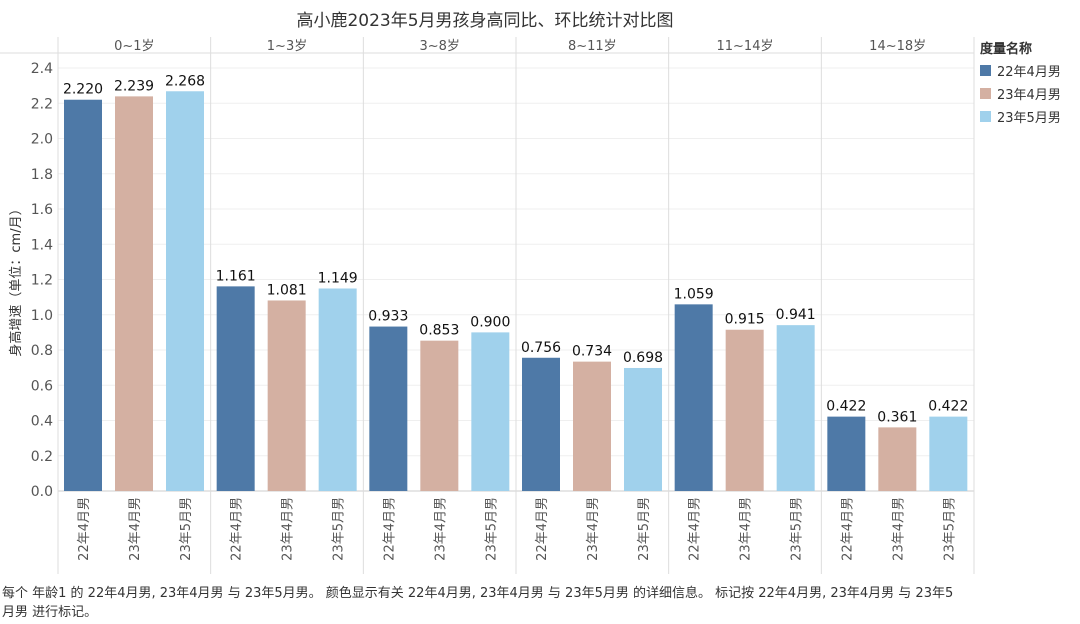  Describe the element at coordinates (42, 175) in the screenshot. I see `y-tick-label: 1.8` at that location.